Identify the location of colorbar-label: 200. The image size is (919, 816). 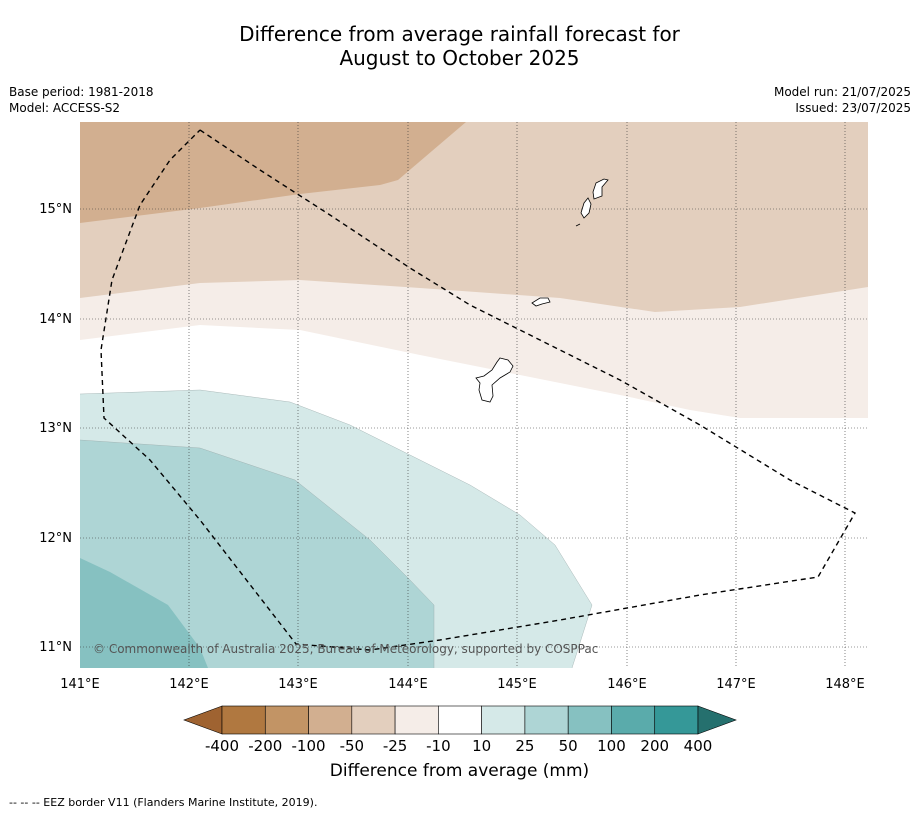
(654, 746).